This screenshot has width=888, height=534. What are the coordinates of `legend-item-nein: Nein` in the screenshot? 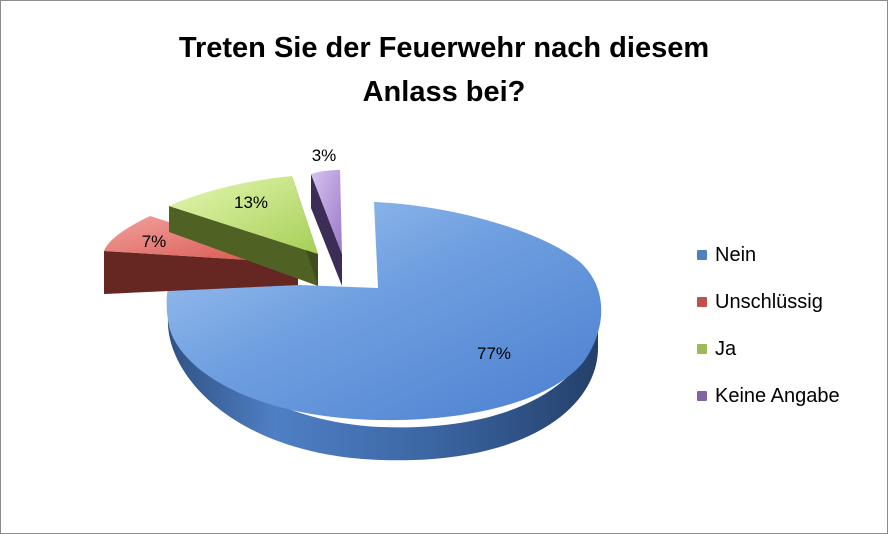 It's located at (726, 255).